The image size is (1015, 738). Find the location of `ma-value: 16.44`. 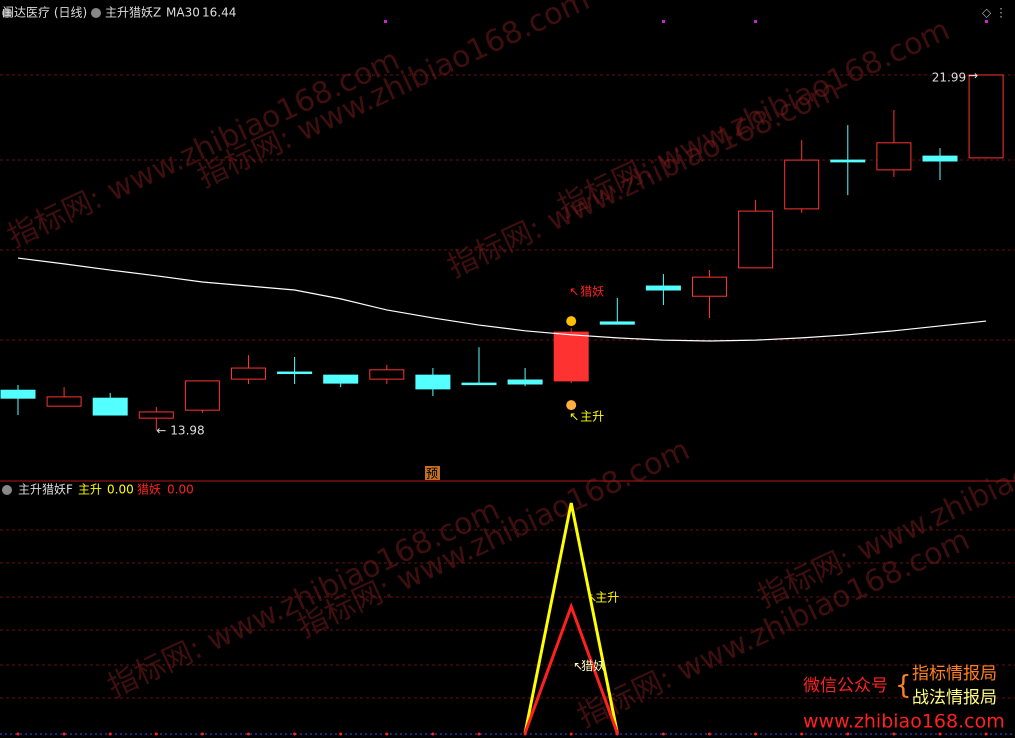

ma-value: 16.44 is located at coordinates (219, 13).